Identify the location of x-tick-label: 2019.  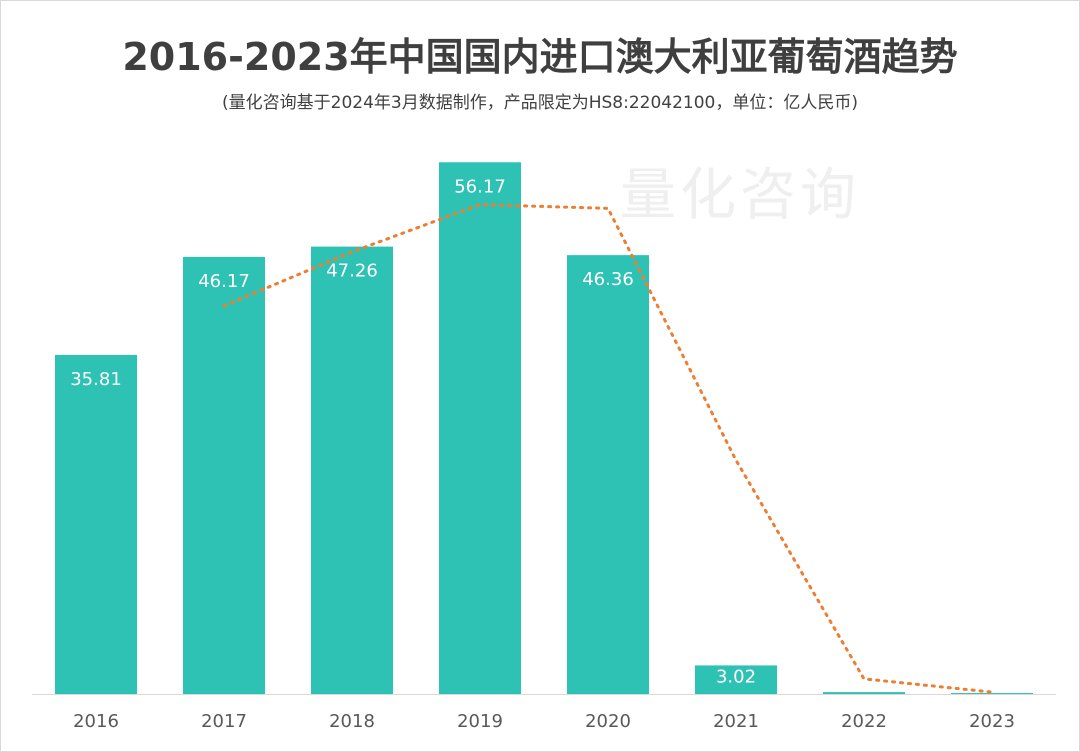
(480, 721).